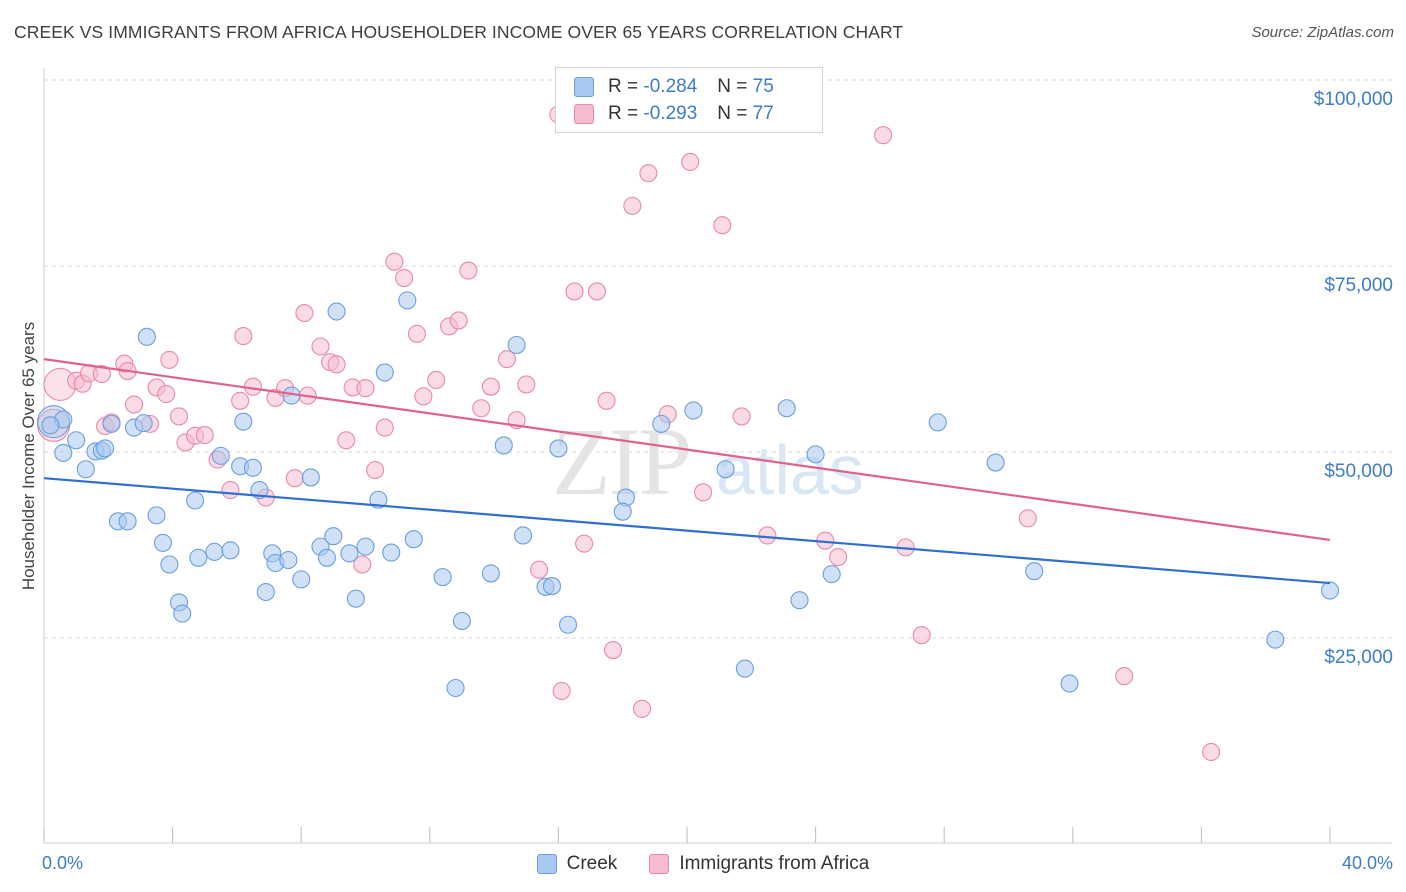 The width and height of the screenshot is (1406, 892). I want to click on x-tick-label: 40.0%, so click(1367, 863).